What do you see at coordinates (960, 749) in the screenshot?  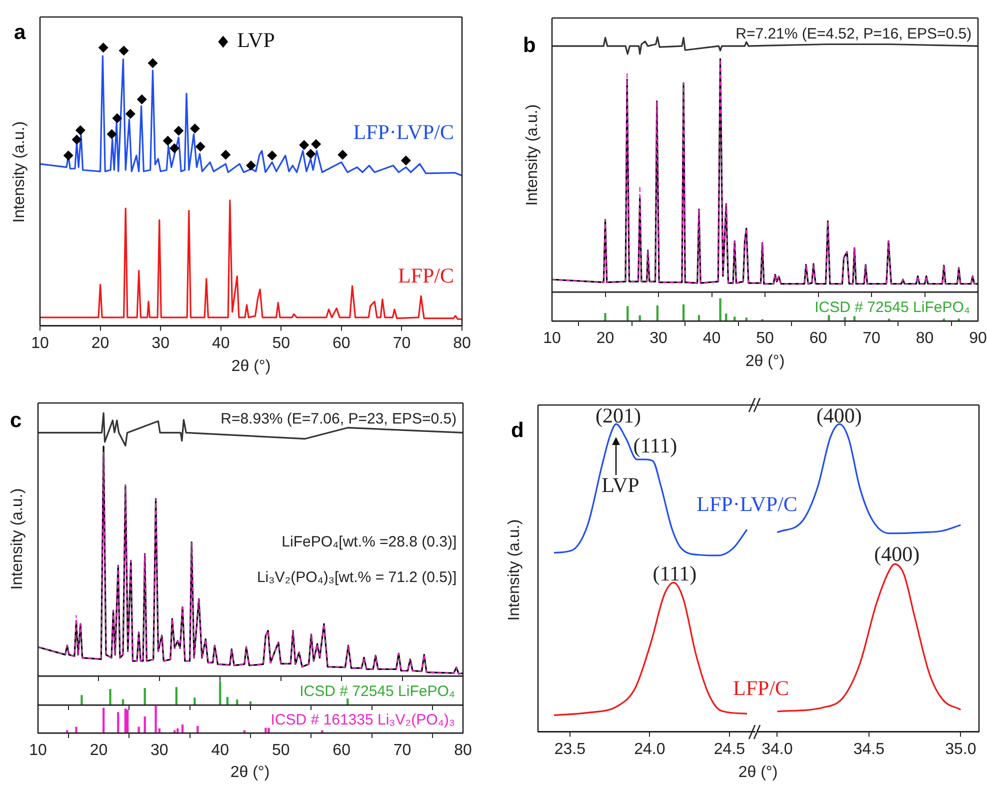 I see `x-tick-label: 35.0` at bounding box center [960, 749].